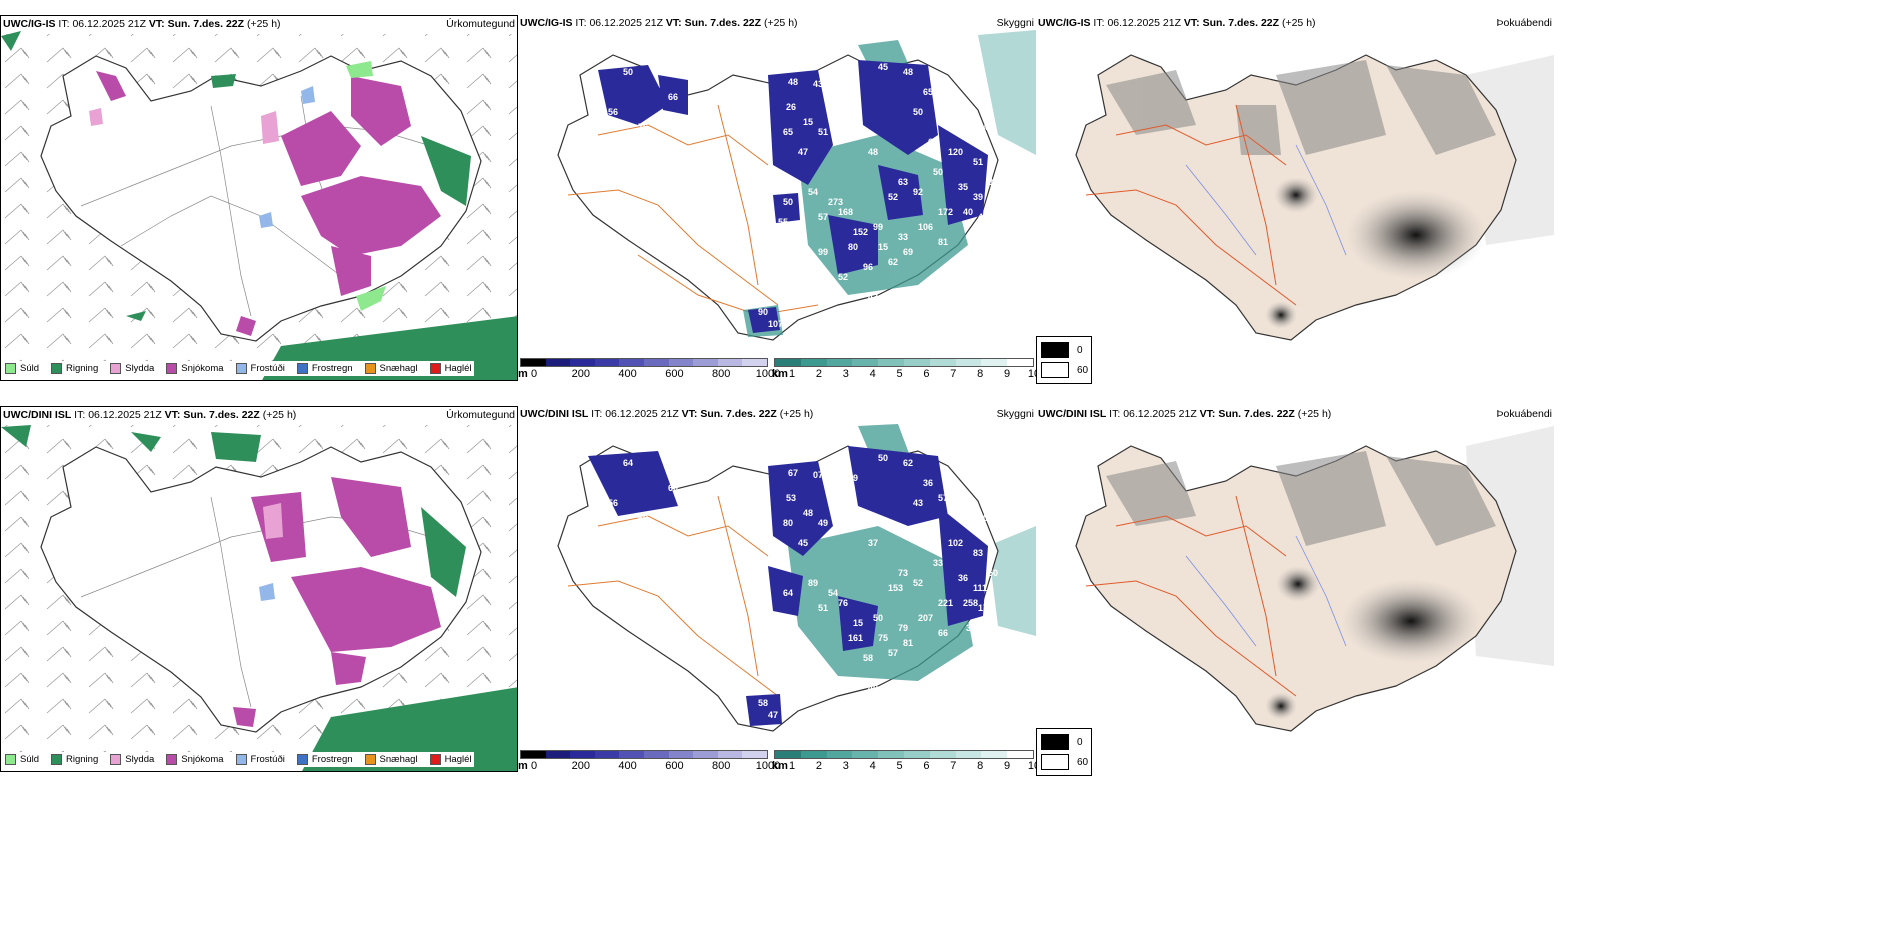 Image resolution: width=1900 pixels, height=950 pixels. I want to click on ceiling-value-label: 07, so click(818, 475).